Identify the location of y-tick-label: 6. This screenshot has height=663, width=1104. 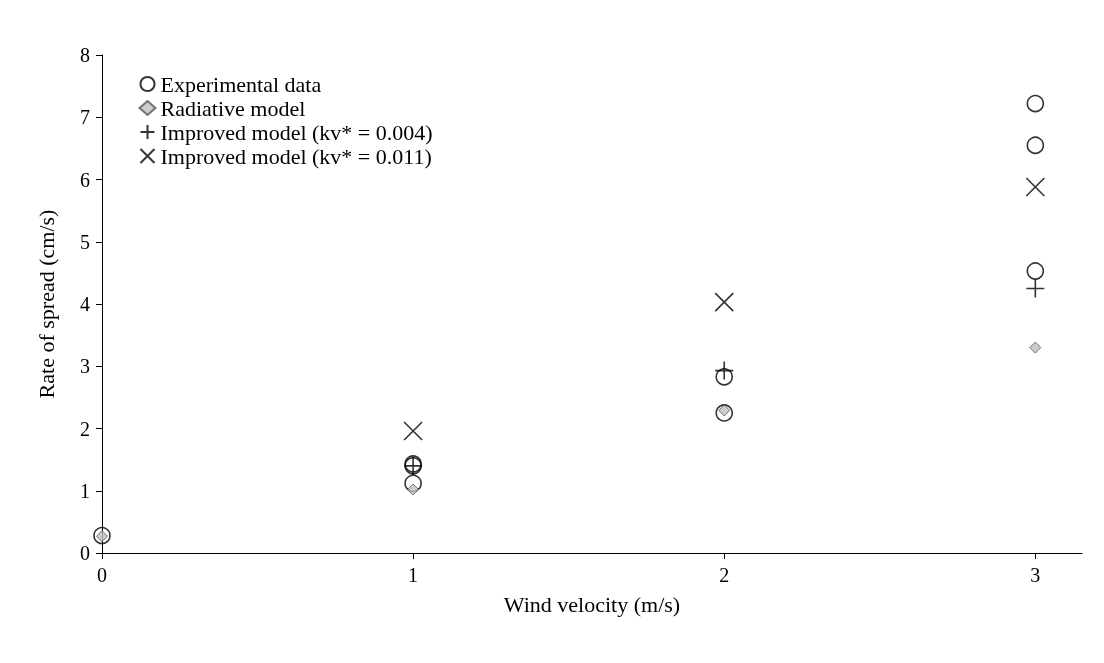
(85, 179).